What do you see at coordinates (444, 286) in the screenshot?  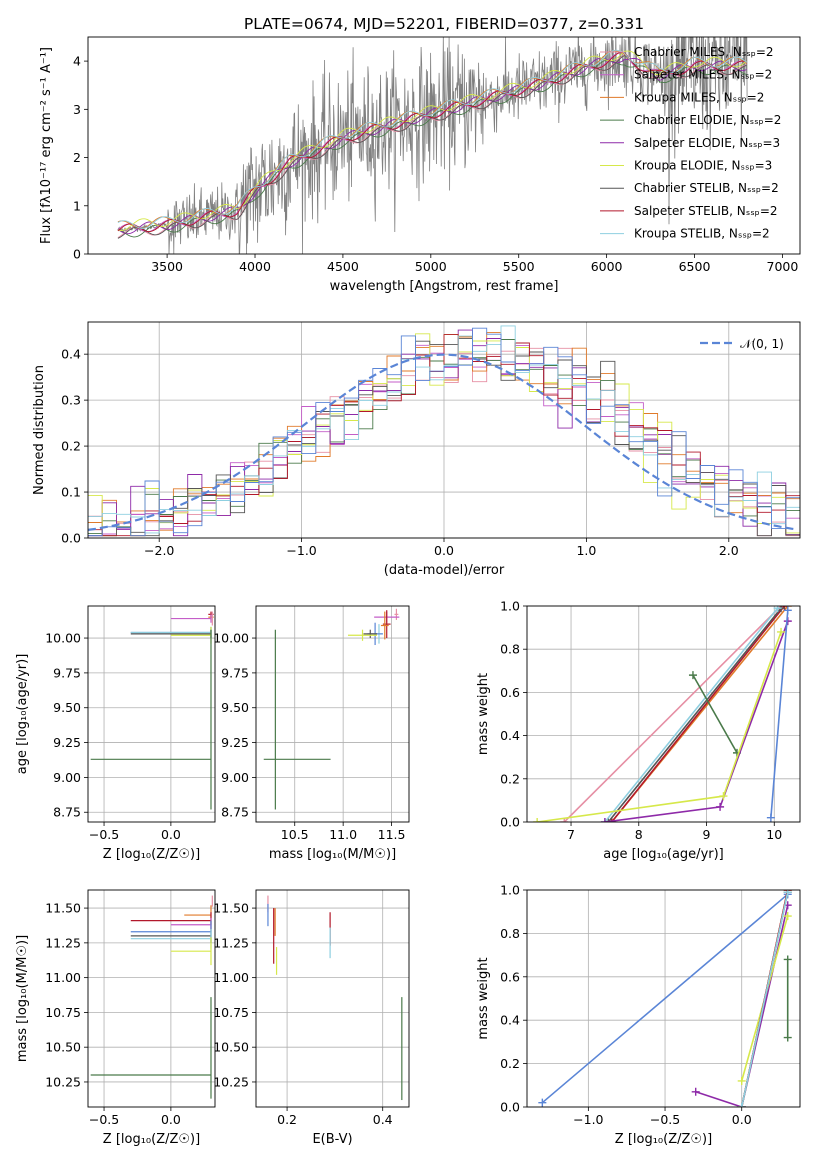 I see `x-axis-label: wavelength [Angstrom, rest frame]` at bounding box center [444, 286].